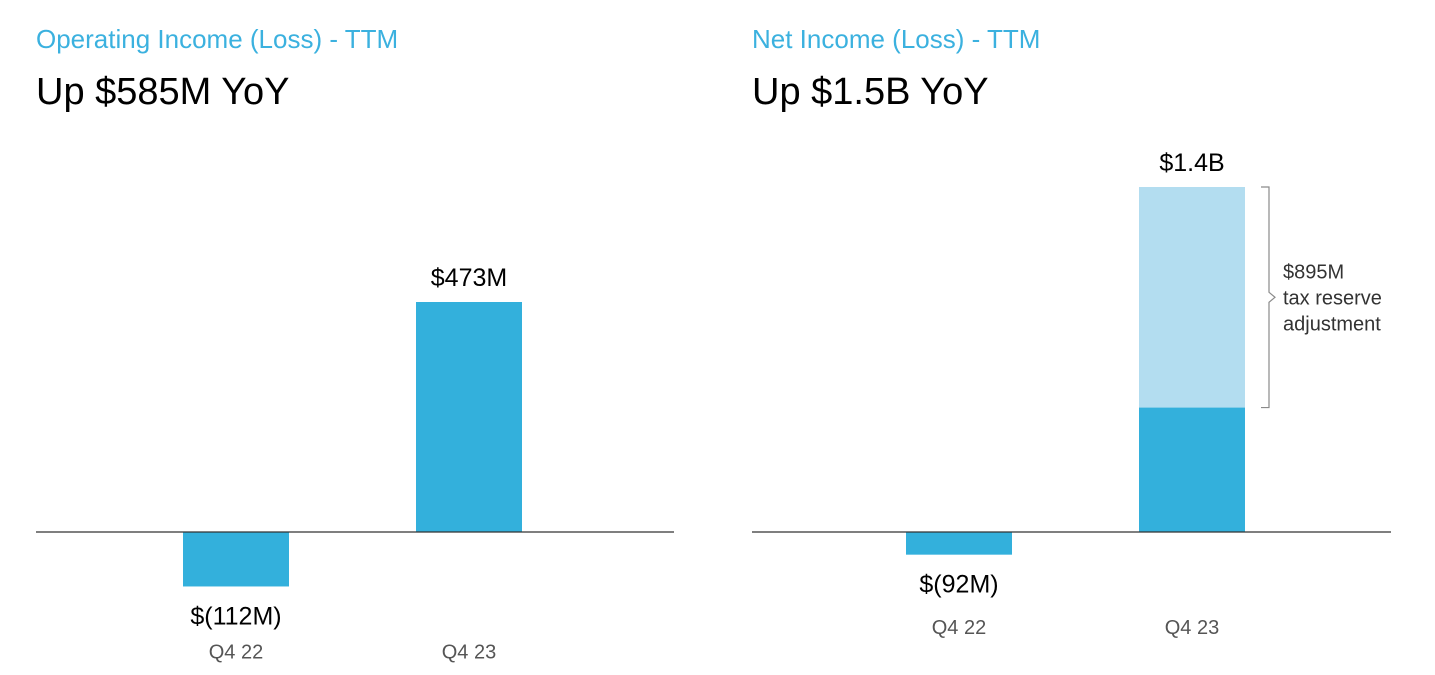 Image resolution: width=1435 pixels, height=675 pixels. I want to click on data-label: $473M, so click(469, 278).